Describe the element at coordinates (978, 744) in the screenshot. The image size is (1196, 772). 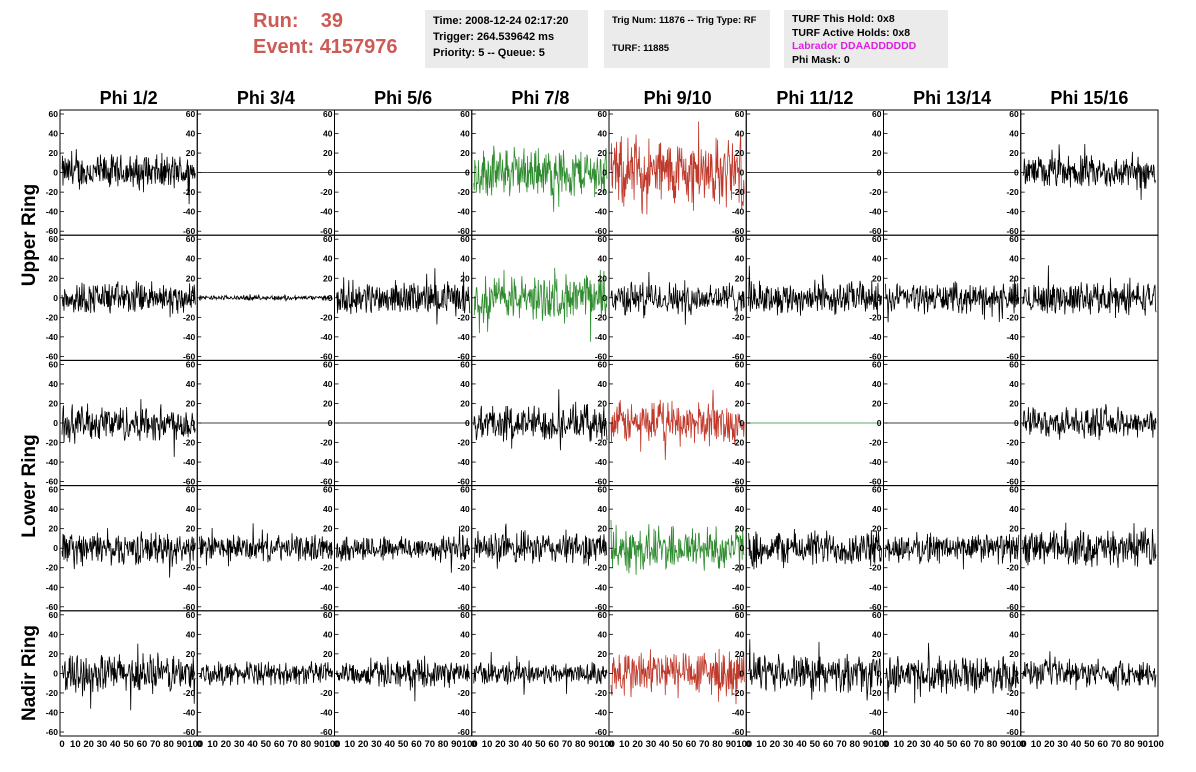
I see `xtick-c6-7: 70` at that location.